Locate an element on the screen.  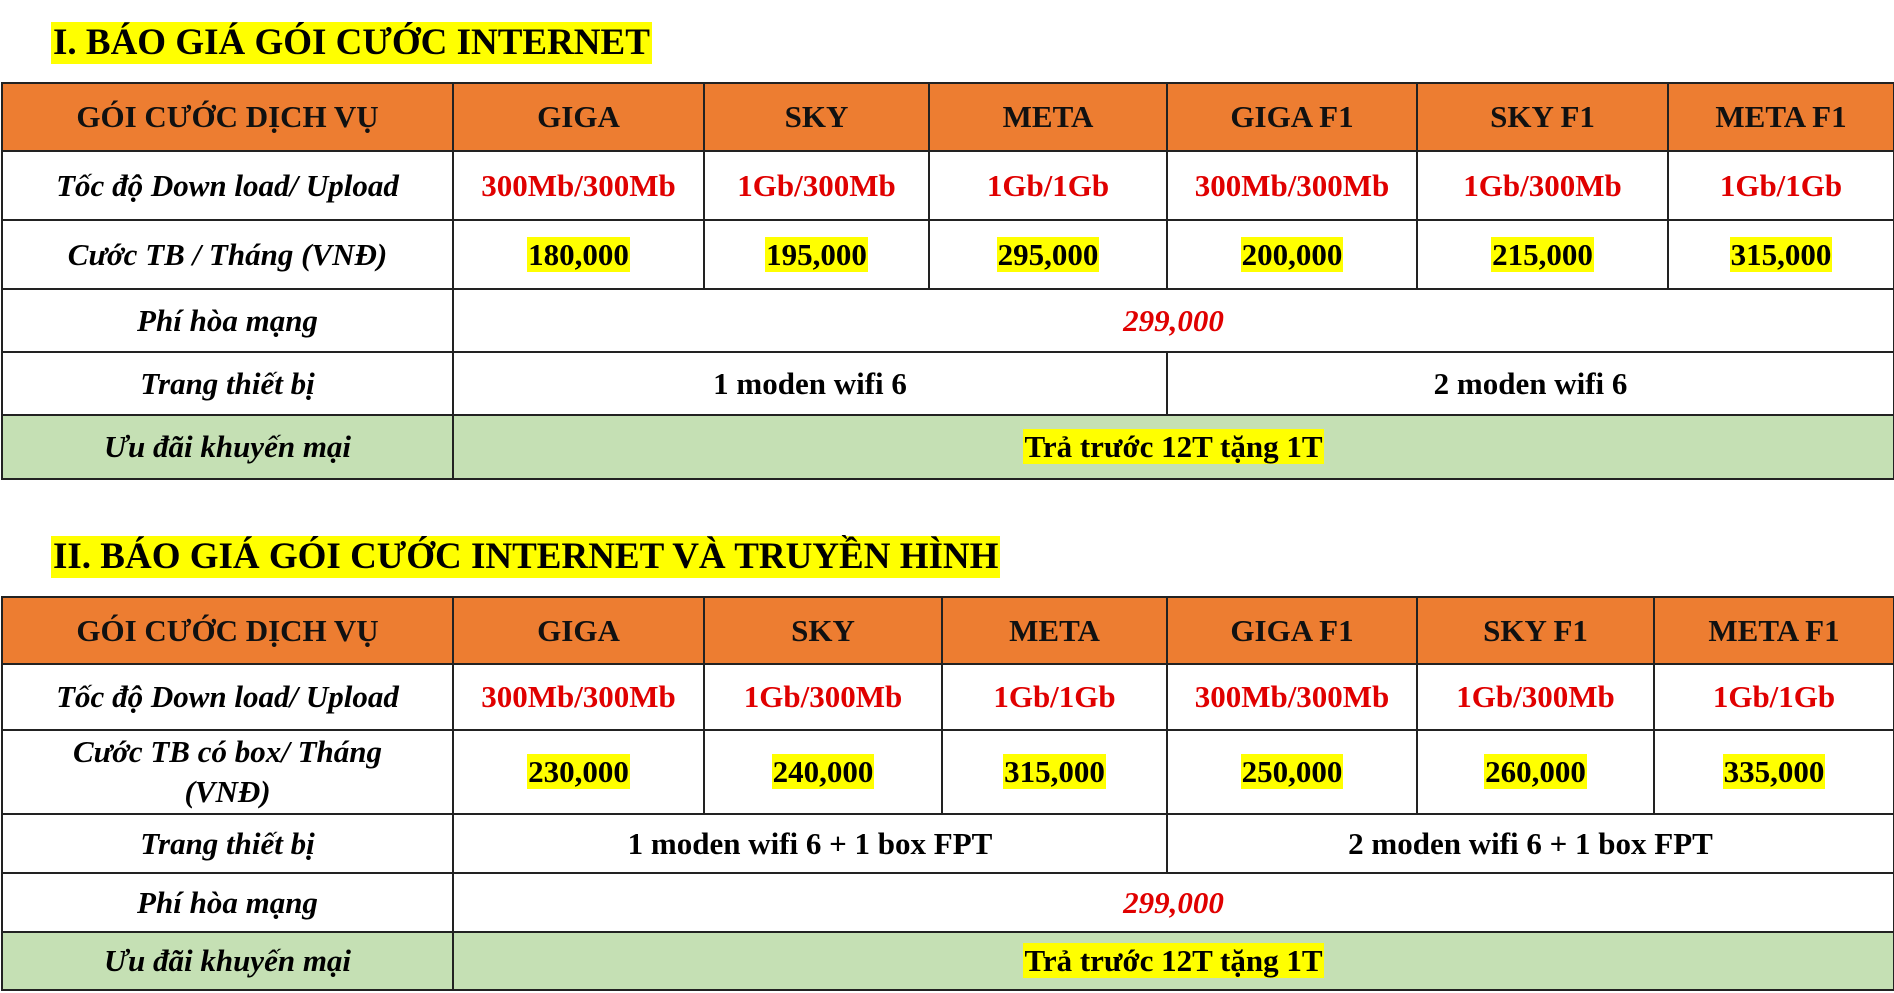
equipment-value: 2 moden wifi 6 is located at coordinates (1530, 383).